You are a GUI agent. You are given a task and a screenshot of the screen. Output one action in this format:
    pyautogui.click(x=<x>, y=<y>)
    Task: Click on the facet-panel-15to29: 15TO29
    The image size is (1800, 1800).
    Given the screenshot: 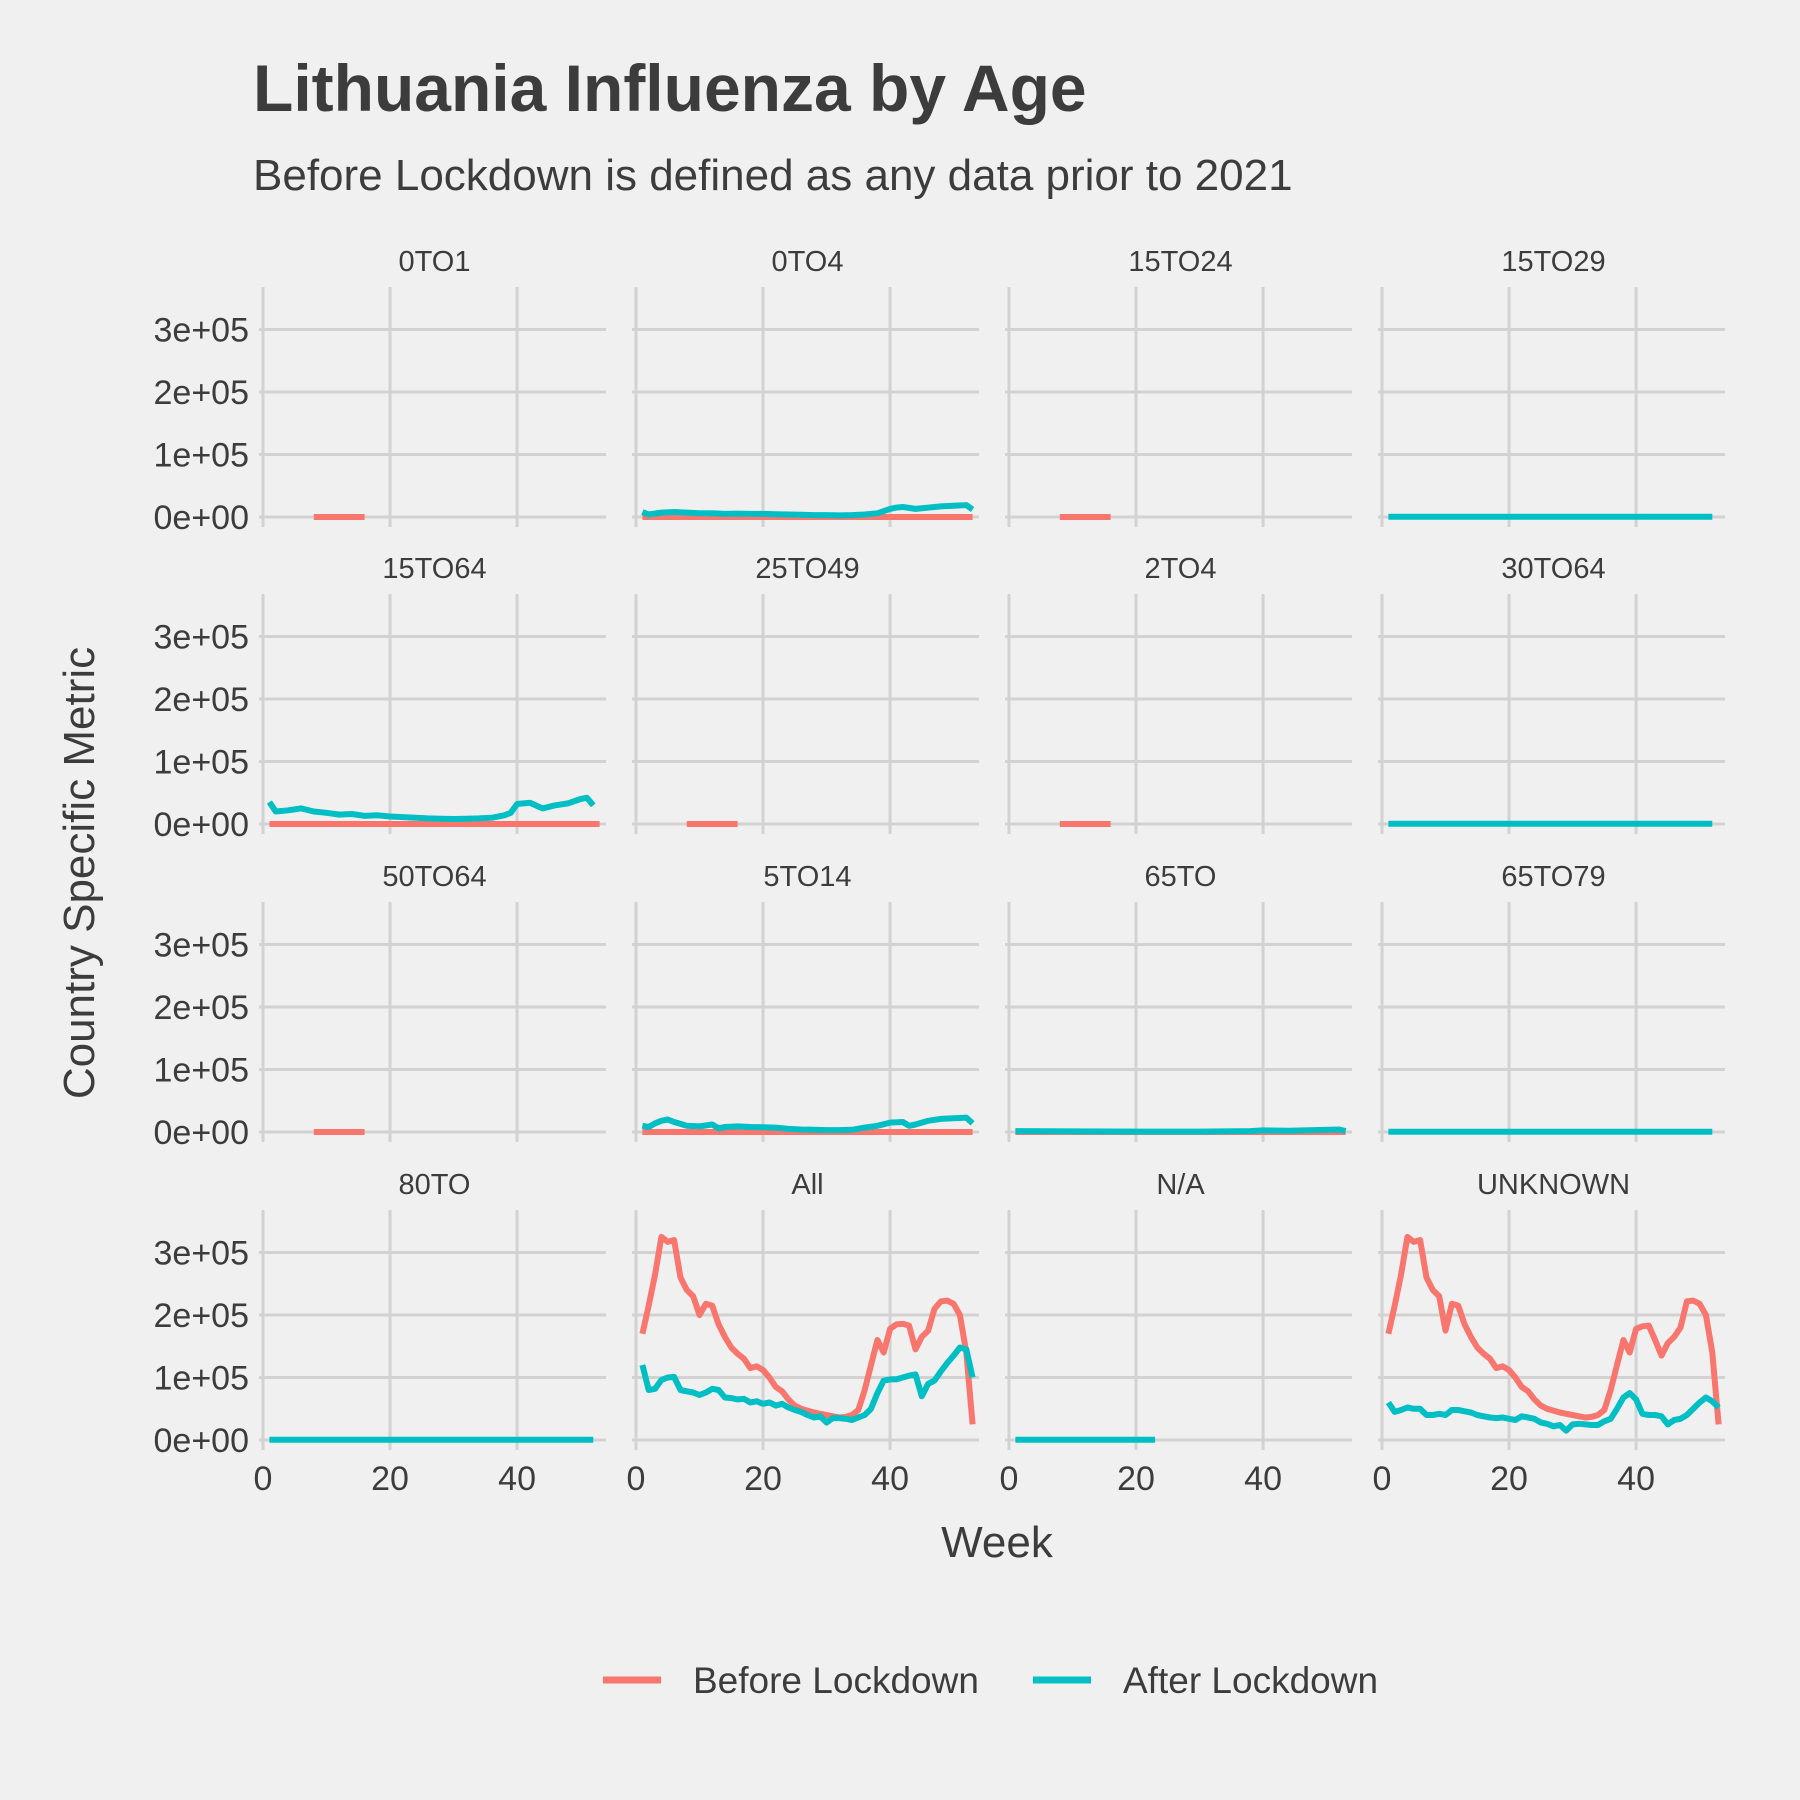 What is the action you would take?
    pyautogui.click(x=1551, y=386)
    